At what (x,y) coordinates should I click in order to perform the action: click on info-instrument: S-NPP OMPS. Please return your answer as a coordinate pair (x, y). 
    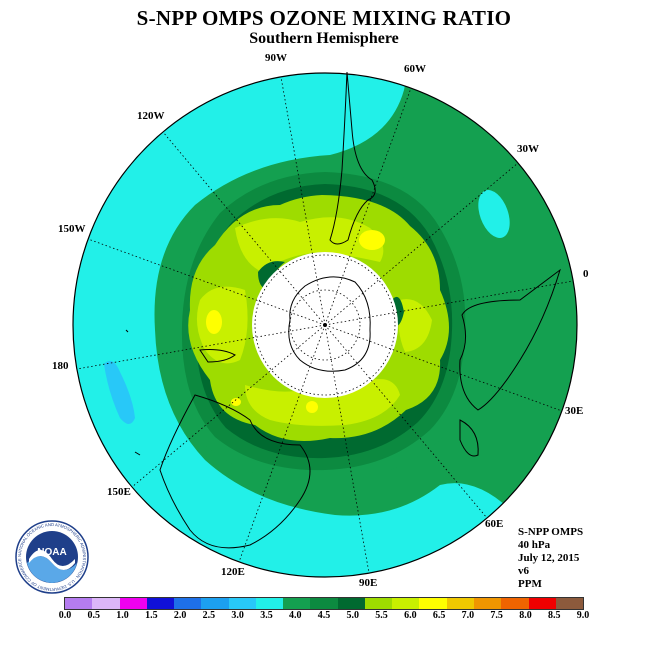
    Looking at the image, I should click on (551, 532).